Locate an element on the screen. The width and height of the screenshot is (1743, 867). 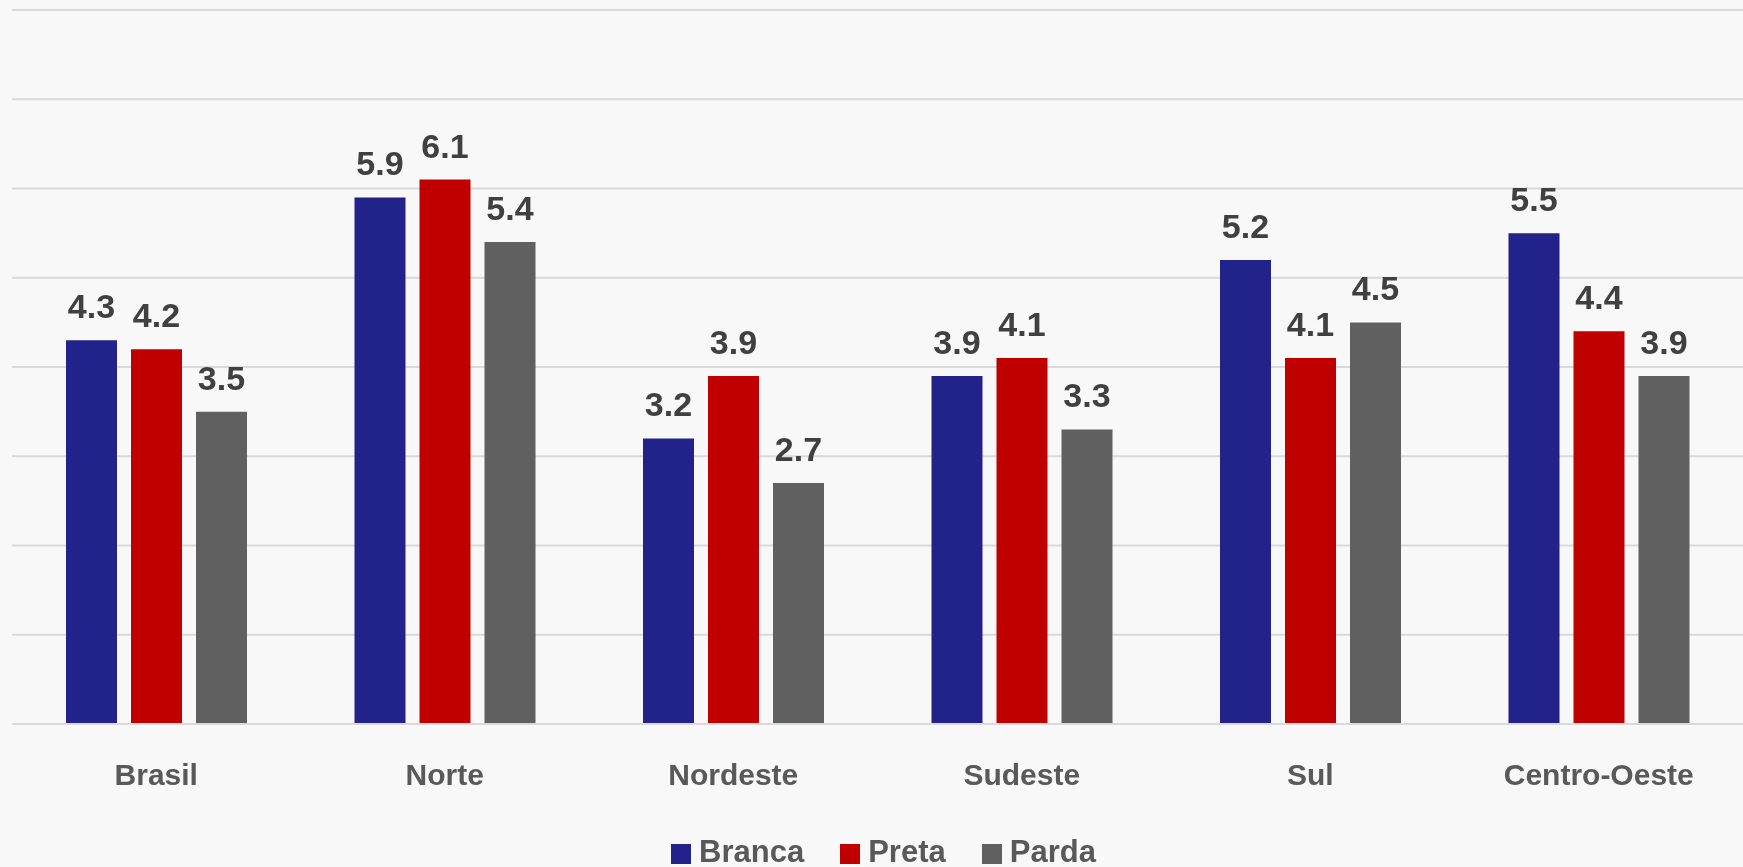
data-label: 4.5 is located at coordinates (1375, 288).